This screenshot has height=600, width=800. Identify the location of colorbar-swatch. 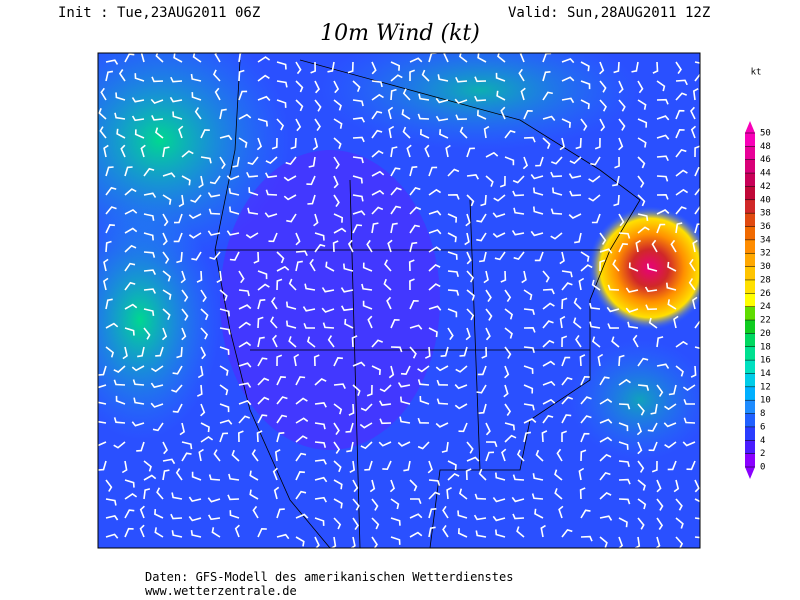
(750, 193).